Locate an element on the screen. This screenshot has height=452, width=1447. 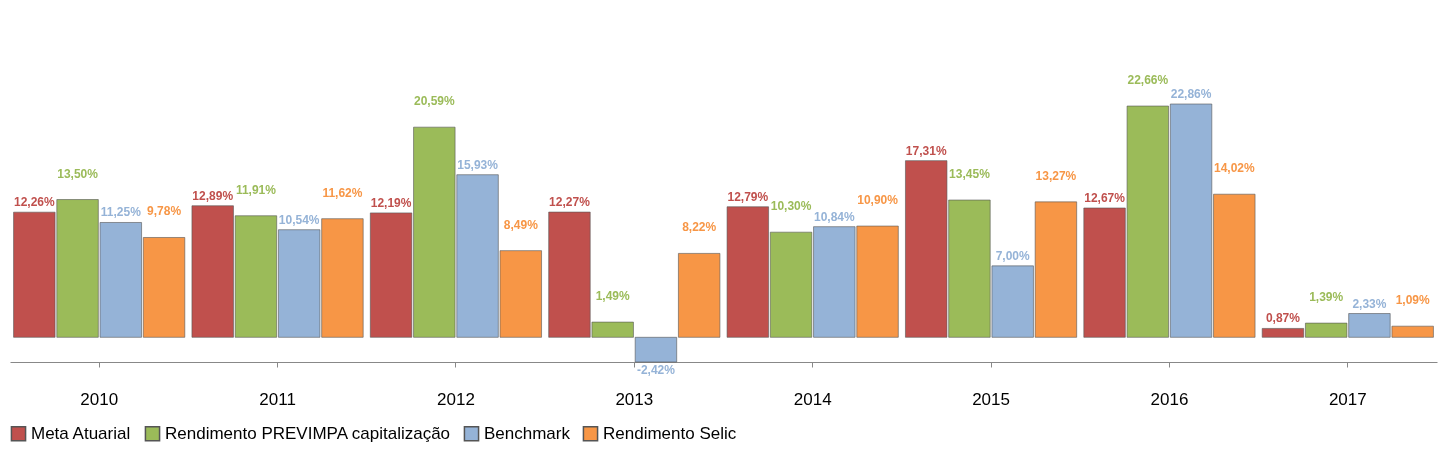
data-label: 12,26% is located at coordinates (34, 202).